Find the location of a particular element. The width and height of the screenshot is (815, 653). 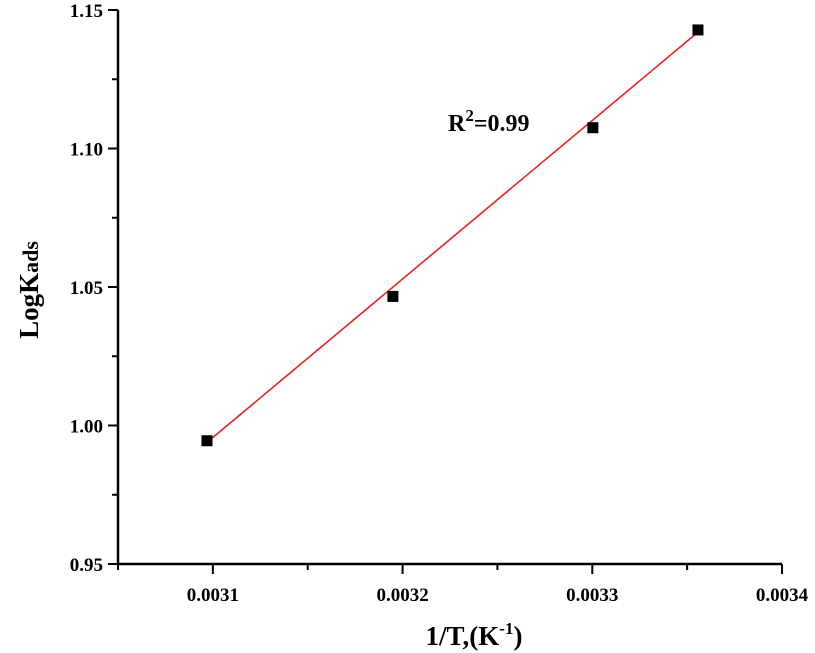

y-tick-label: 1.05 is located at coordinates (86, 288).